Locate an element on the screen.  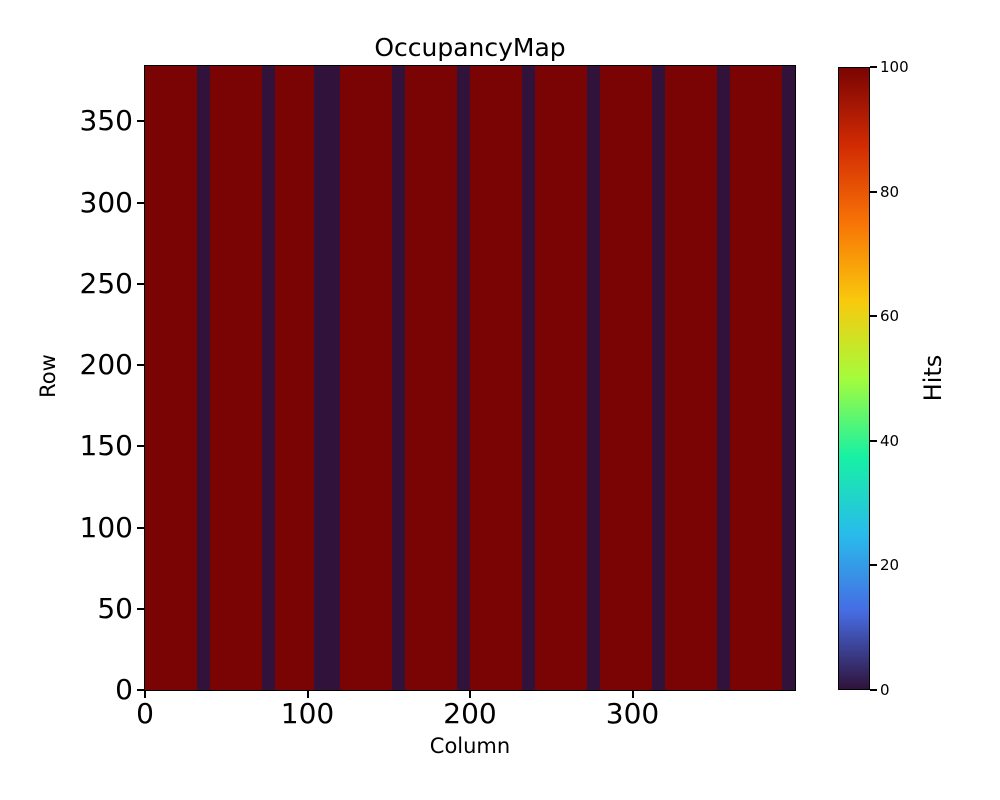
y-axis-label: Row is located at coordinates (48, 376).